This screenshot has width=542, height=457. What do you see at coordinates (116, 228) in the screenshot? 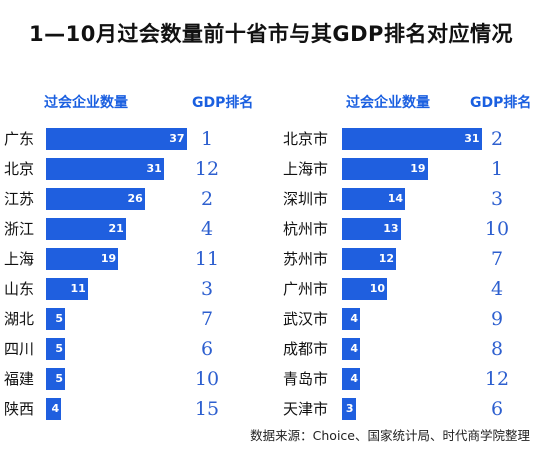
I see `province-bar-value: 21` at bounding box center [116, 228].